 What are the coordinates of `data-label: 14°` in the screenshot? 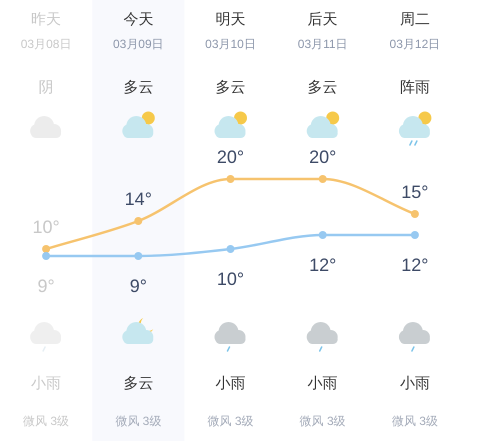 It's located at (138, 199).